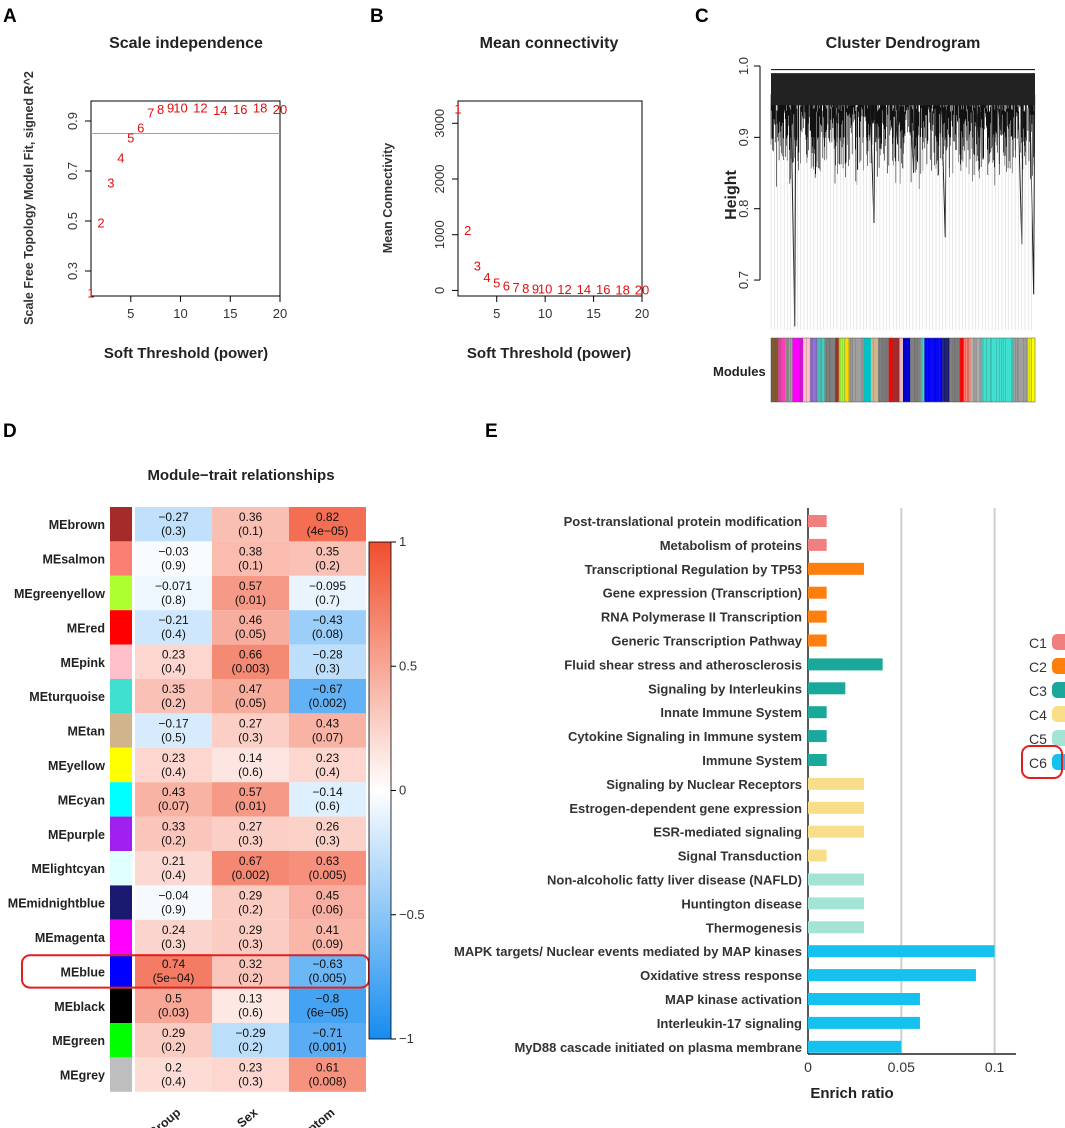 The width and height of the screenshot is (1065, 1128). I want to click on plot-e-xtick-label: 0.1, so click(995, 1067).